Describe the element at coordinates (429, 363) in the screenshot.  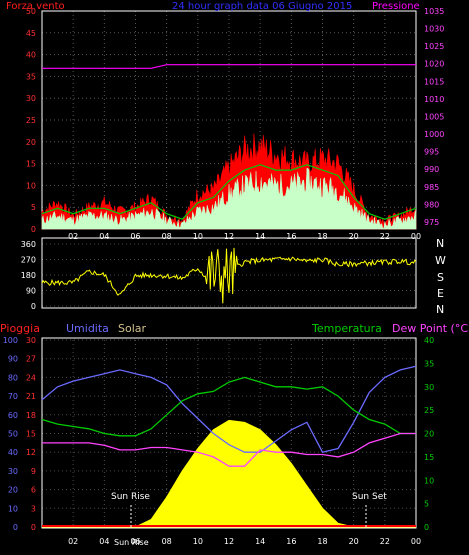
I see `temperature-tick-label: 35` at that location.